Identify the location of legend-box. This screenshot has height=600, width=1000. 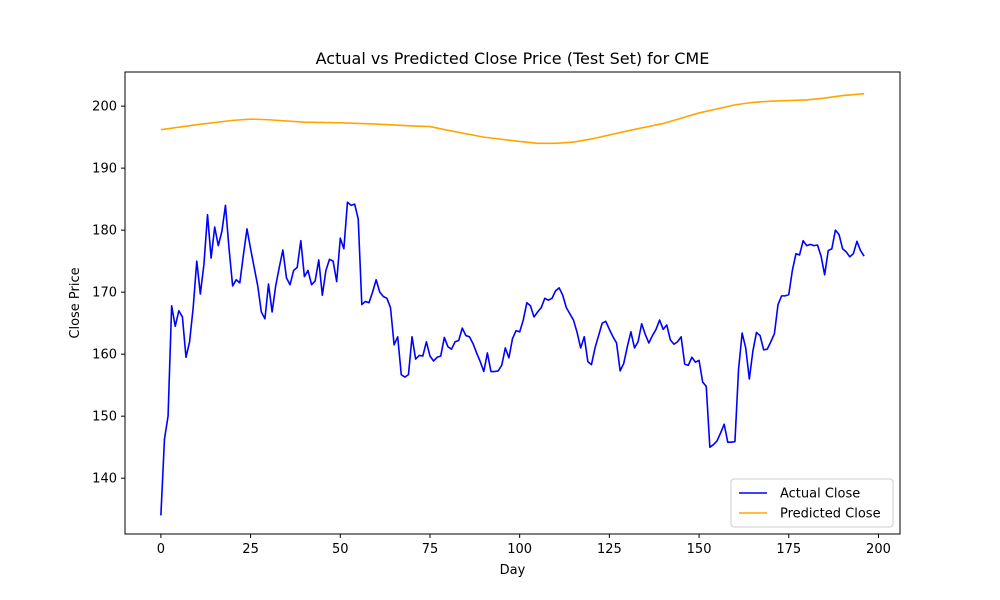
(812, 503).